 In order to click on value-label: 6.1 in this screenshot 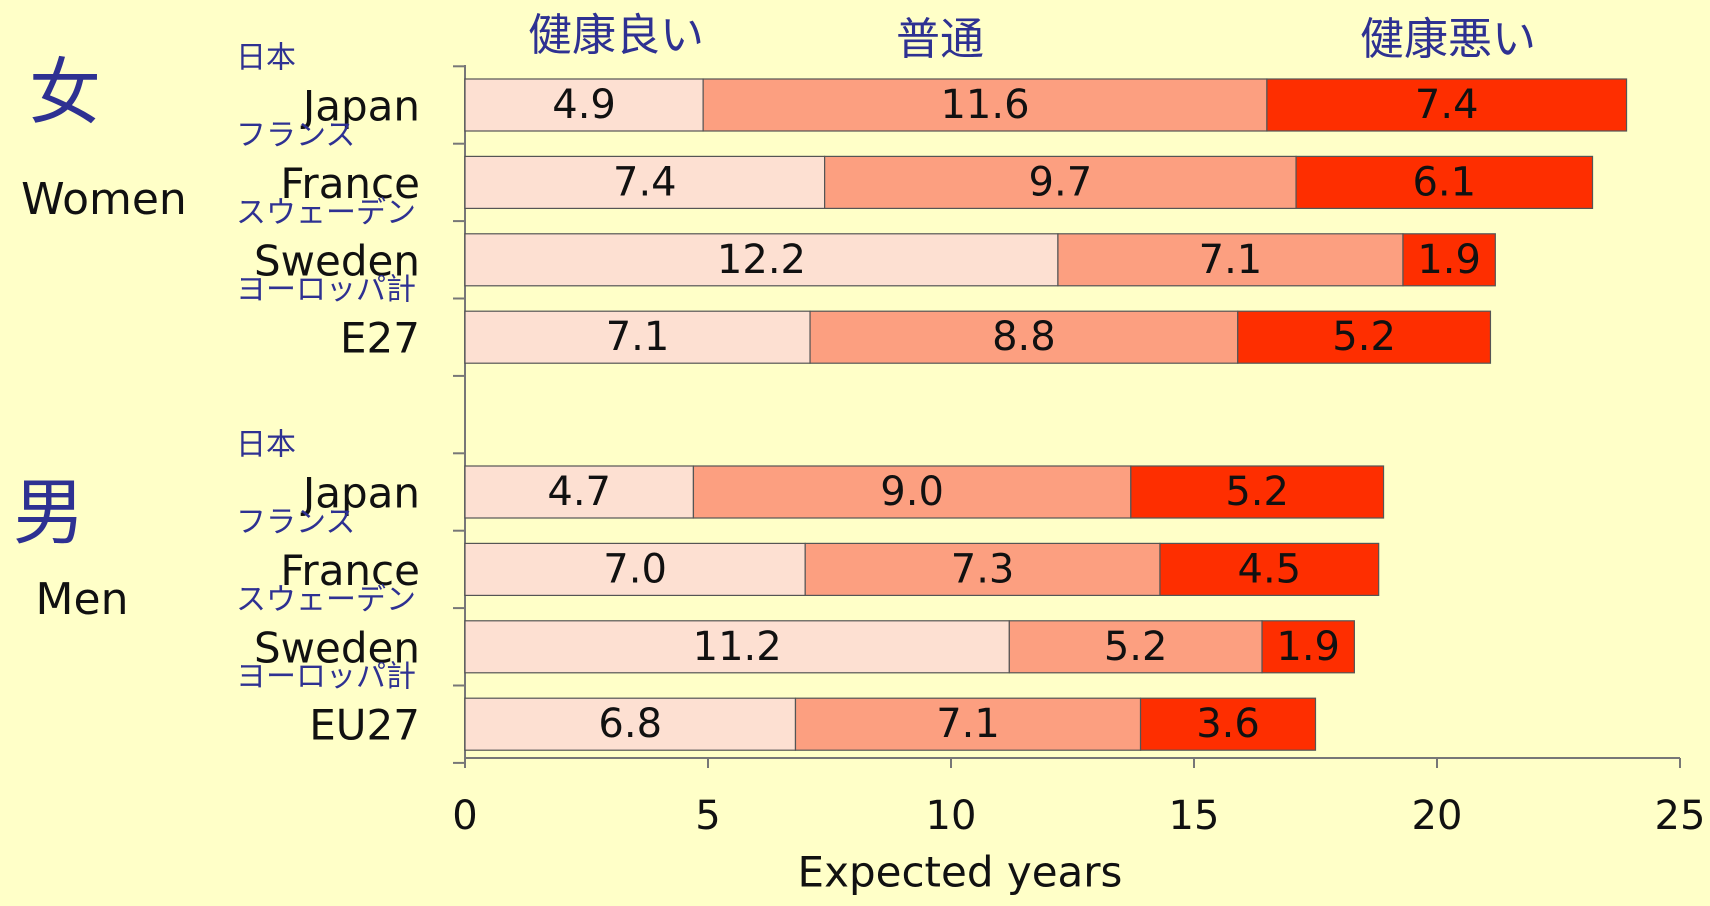, I will do `click(1444, 182)`.